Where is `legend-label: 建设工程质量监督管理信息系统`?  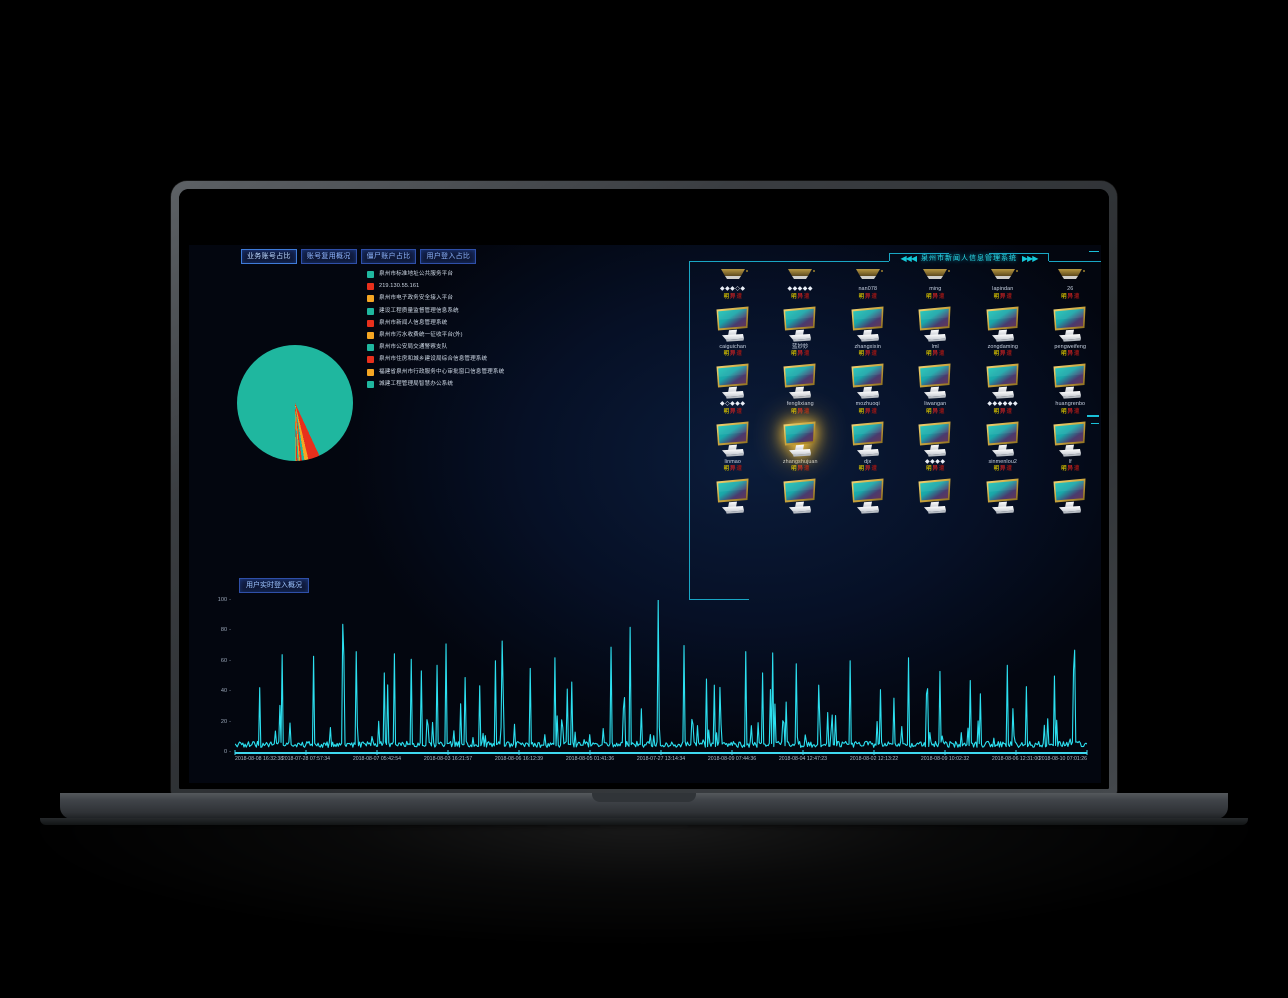
legend-label: 建设工程质量监督管理信息系统 is located at coordinates (419, 310).